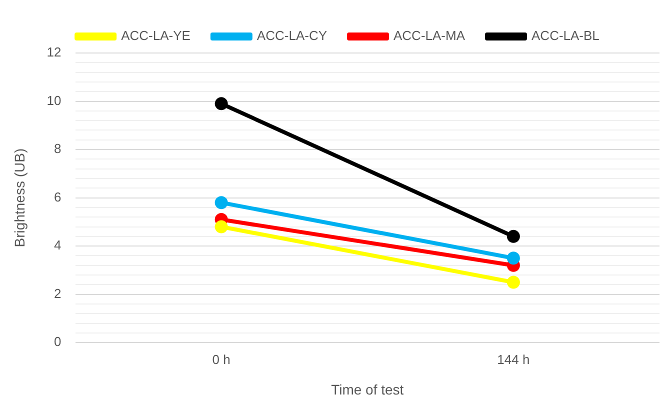 The height and width of the screenshot is (405, 670). Describe the element at coordinates (367, 389) in the screenshot. I see `x-axis-title: Time of test` at that location.